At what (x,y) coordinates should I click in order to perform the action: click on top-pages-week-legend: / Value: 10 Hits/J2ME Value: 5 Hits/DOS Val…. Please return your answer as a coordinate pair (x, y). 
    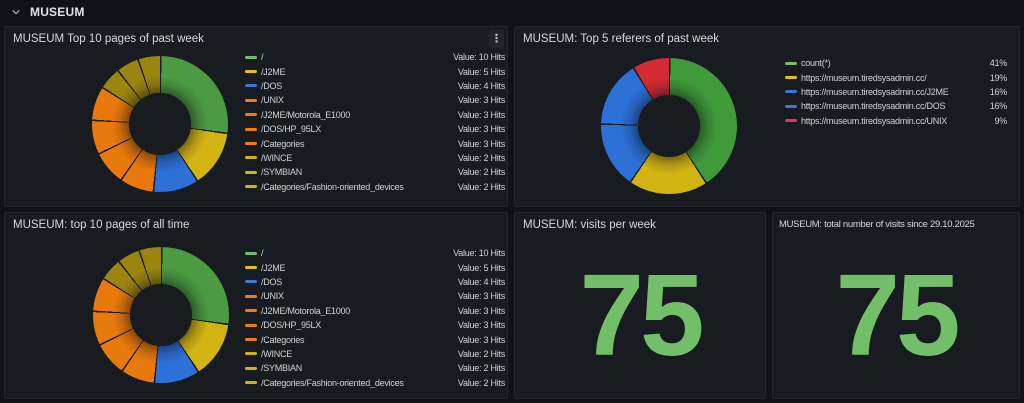
    Looking at the image, I should click on (375, 122).